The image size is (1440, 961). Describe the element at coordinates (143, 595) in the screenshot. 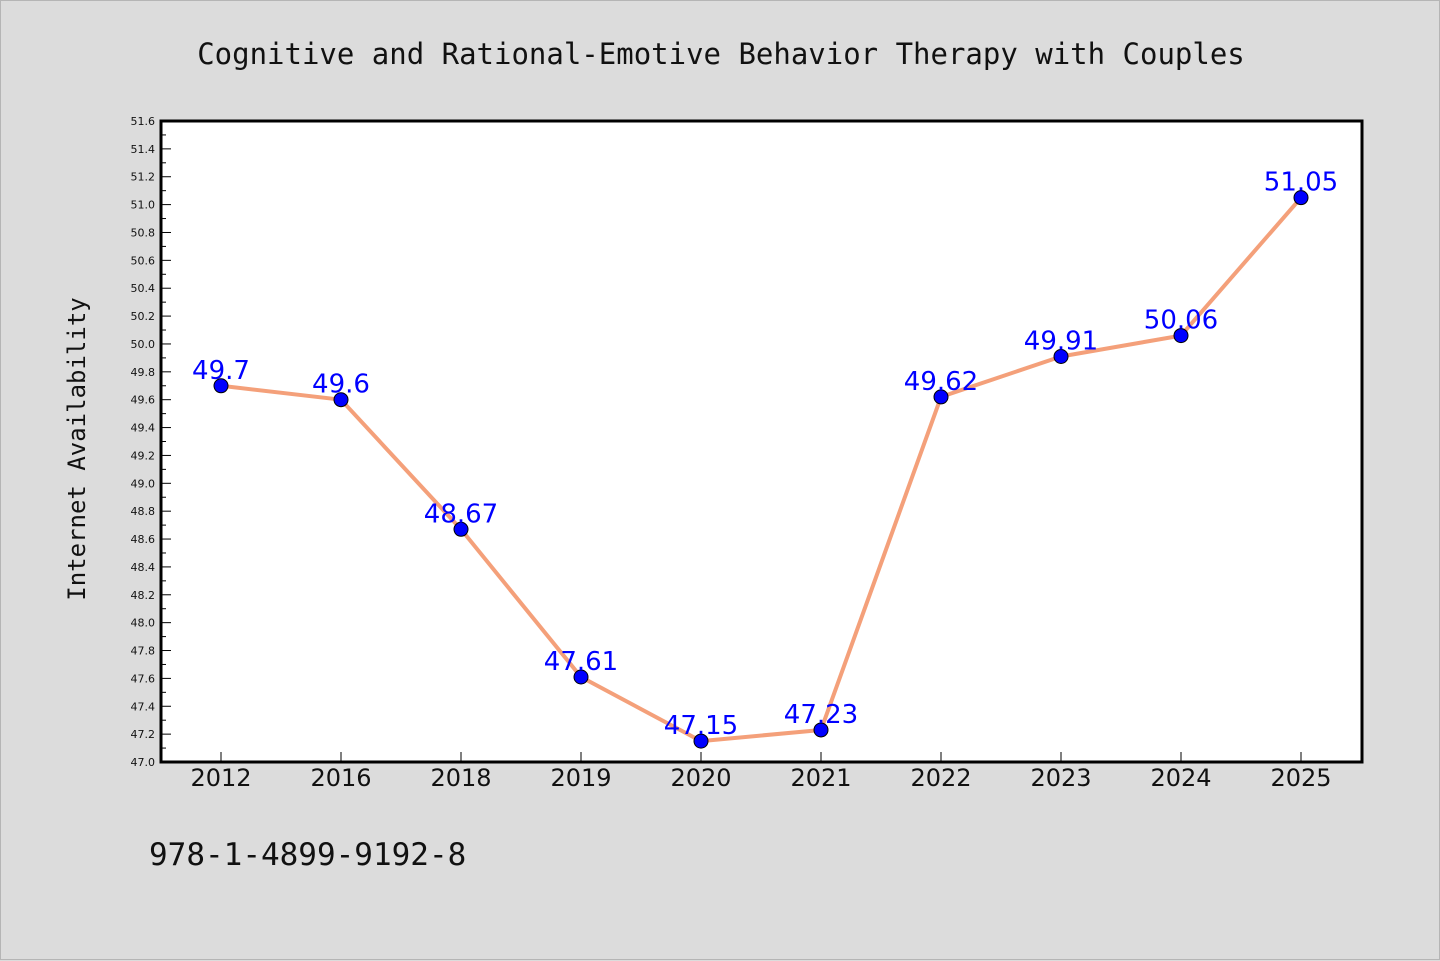

I see `y-tick-label: 48.2` at that location.